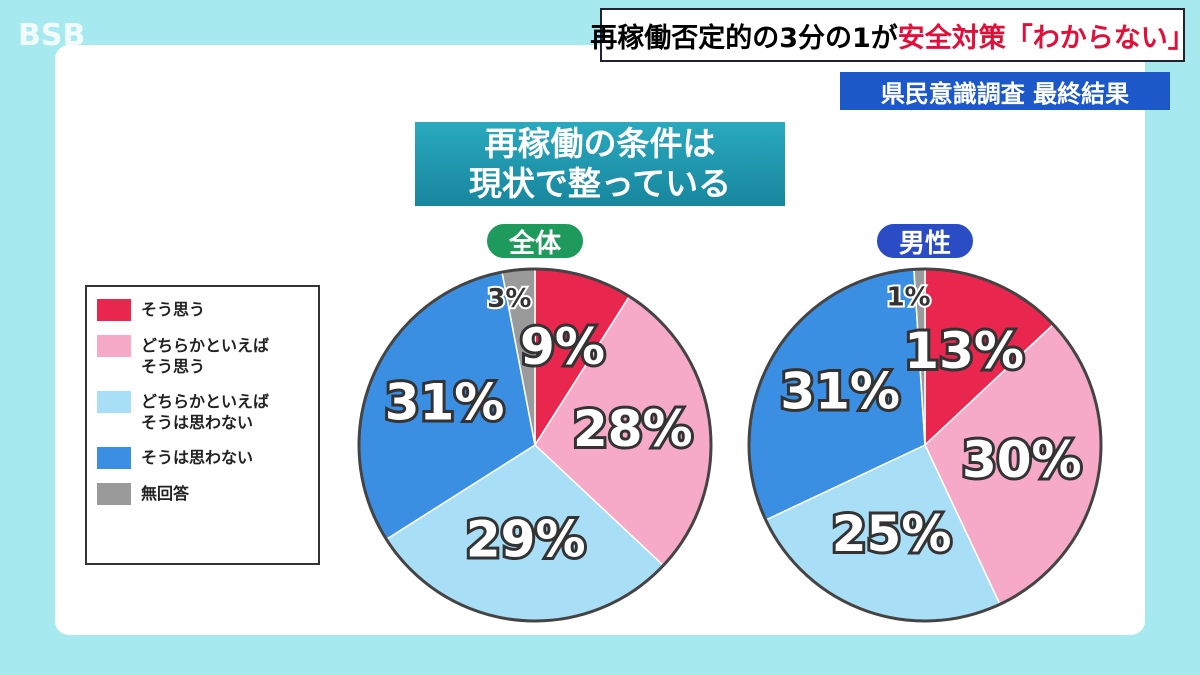 The image size is (1200, 675). Describe the element at coordinates (205, 356) in the screenshot. I see `legend-label: どちらかといえば そう思う` at that location.